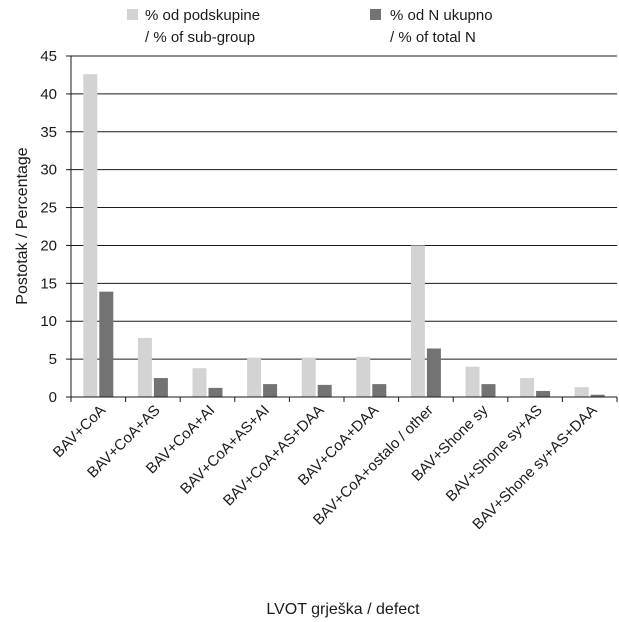 Image resolution: width=619 pixels, height=622 pixels. Describe the element at coordinates (48, 170) in the screenshot. I see `y-tick-label: 30` at that location.